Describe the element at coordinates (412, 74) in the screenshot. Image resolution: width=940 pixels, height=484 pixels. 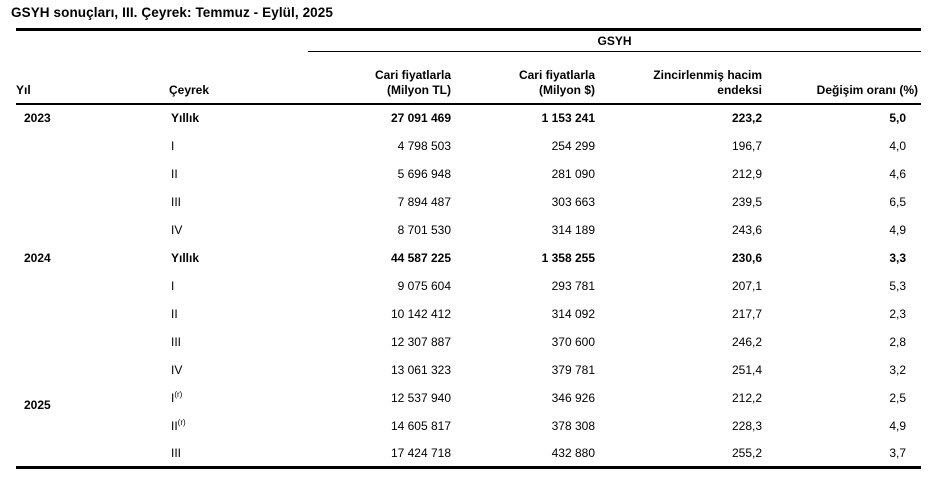
I see `column-header-cari-tl-line1: Cari fiyatlarla` at that location.